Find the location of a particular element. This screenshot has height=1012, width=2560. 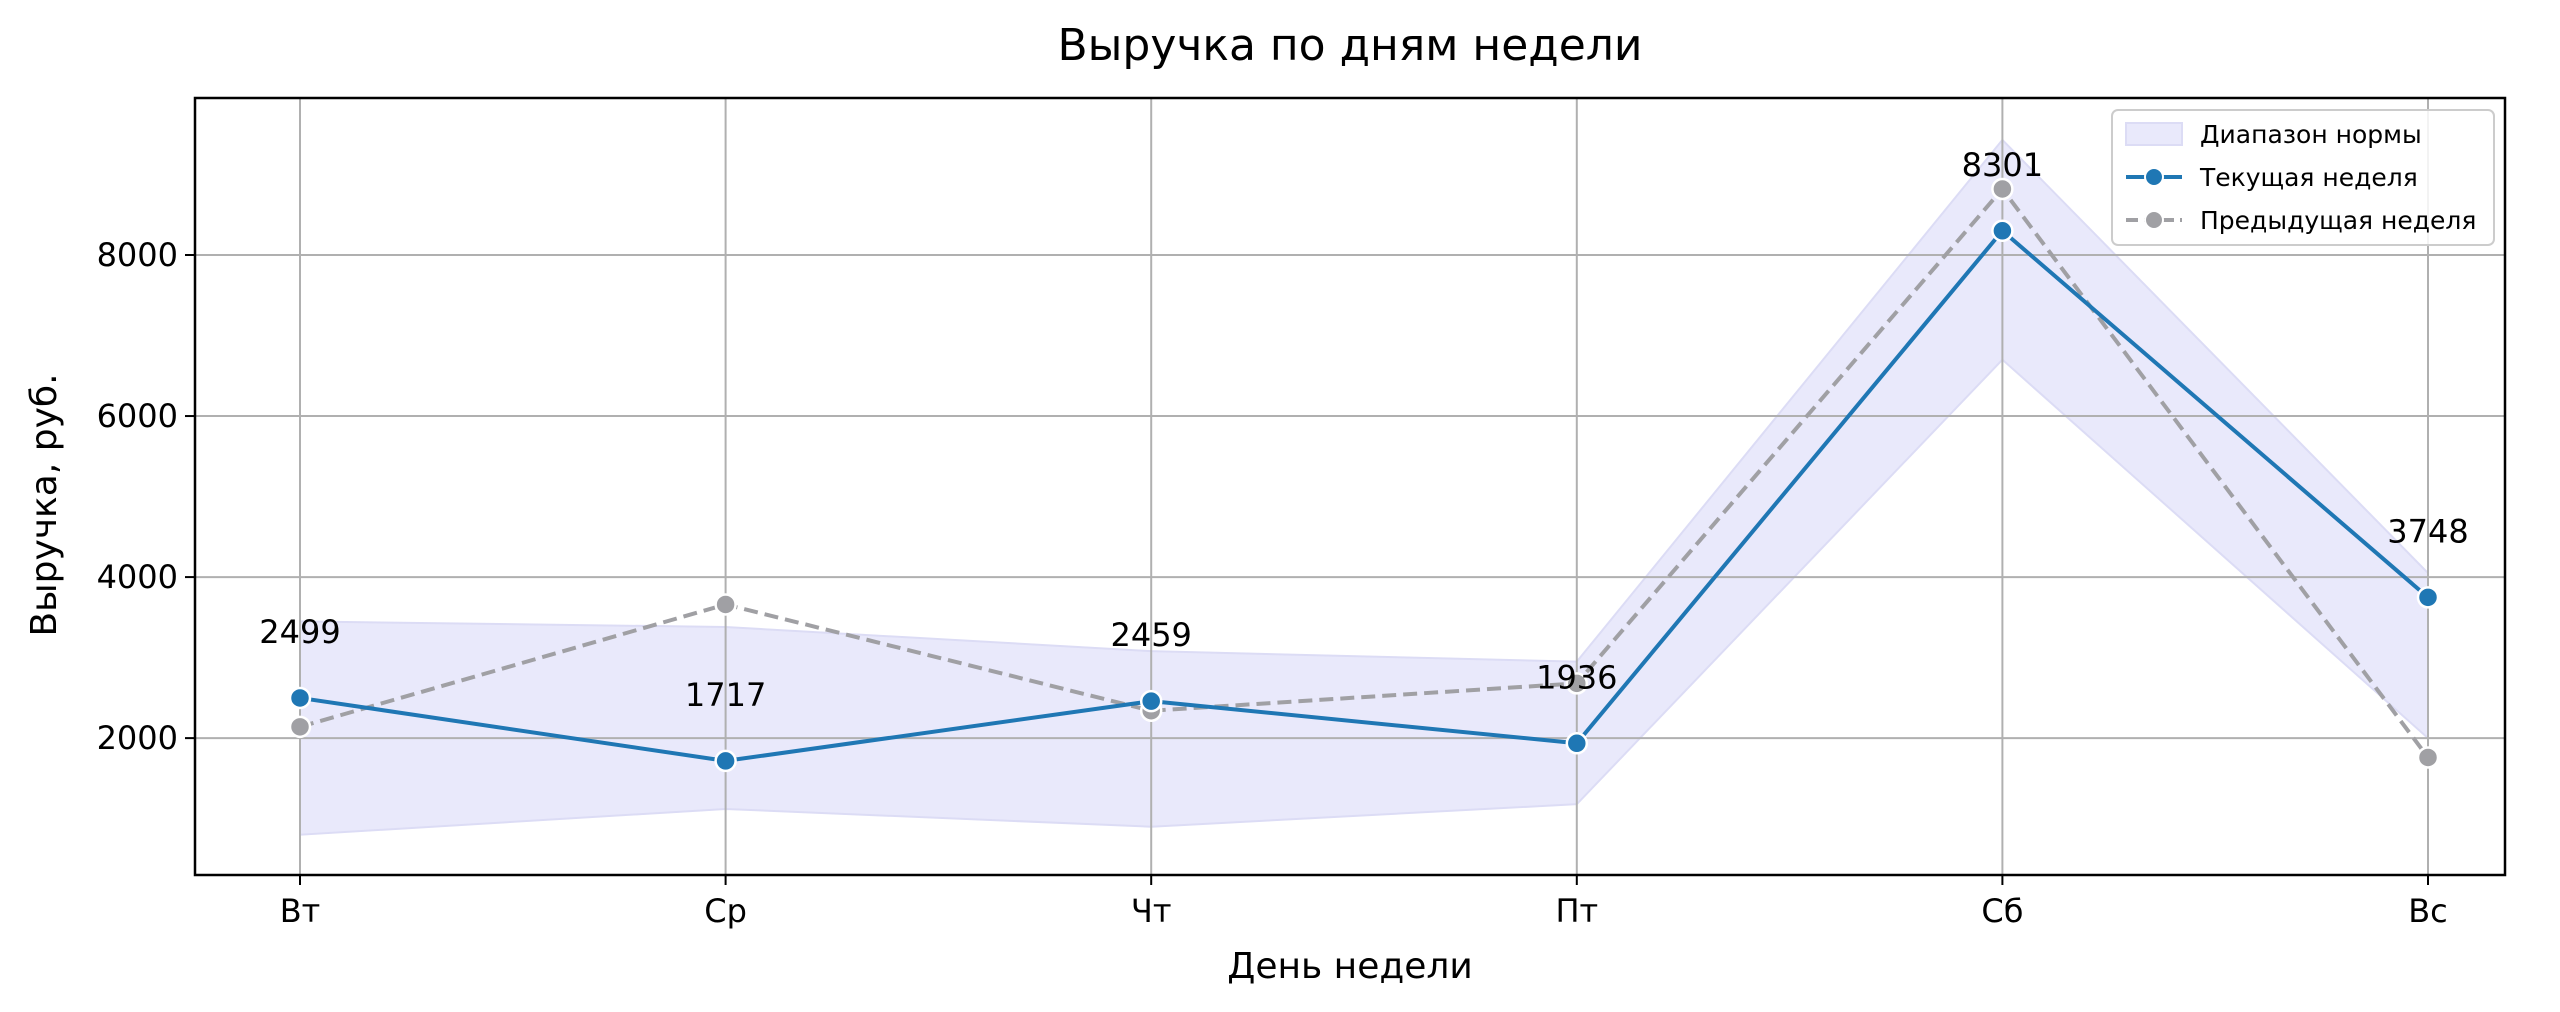

x-tick-label: Вс is located at coordinates (2428, 911).